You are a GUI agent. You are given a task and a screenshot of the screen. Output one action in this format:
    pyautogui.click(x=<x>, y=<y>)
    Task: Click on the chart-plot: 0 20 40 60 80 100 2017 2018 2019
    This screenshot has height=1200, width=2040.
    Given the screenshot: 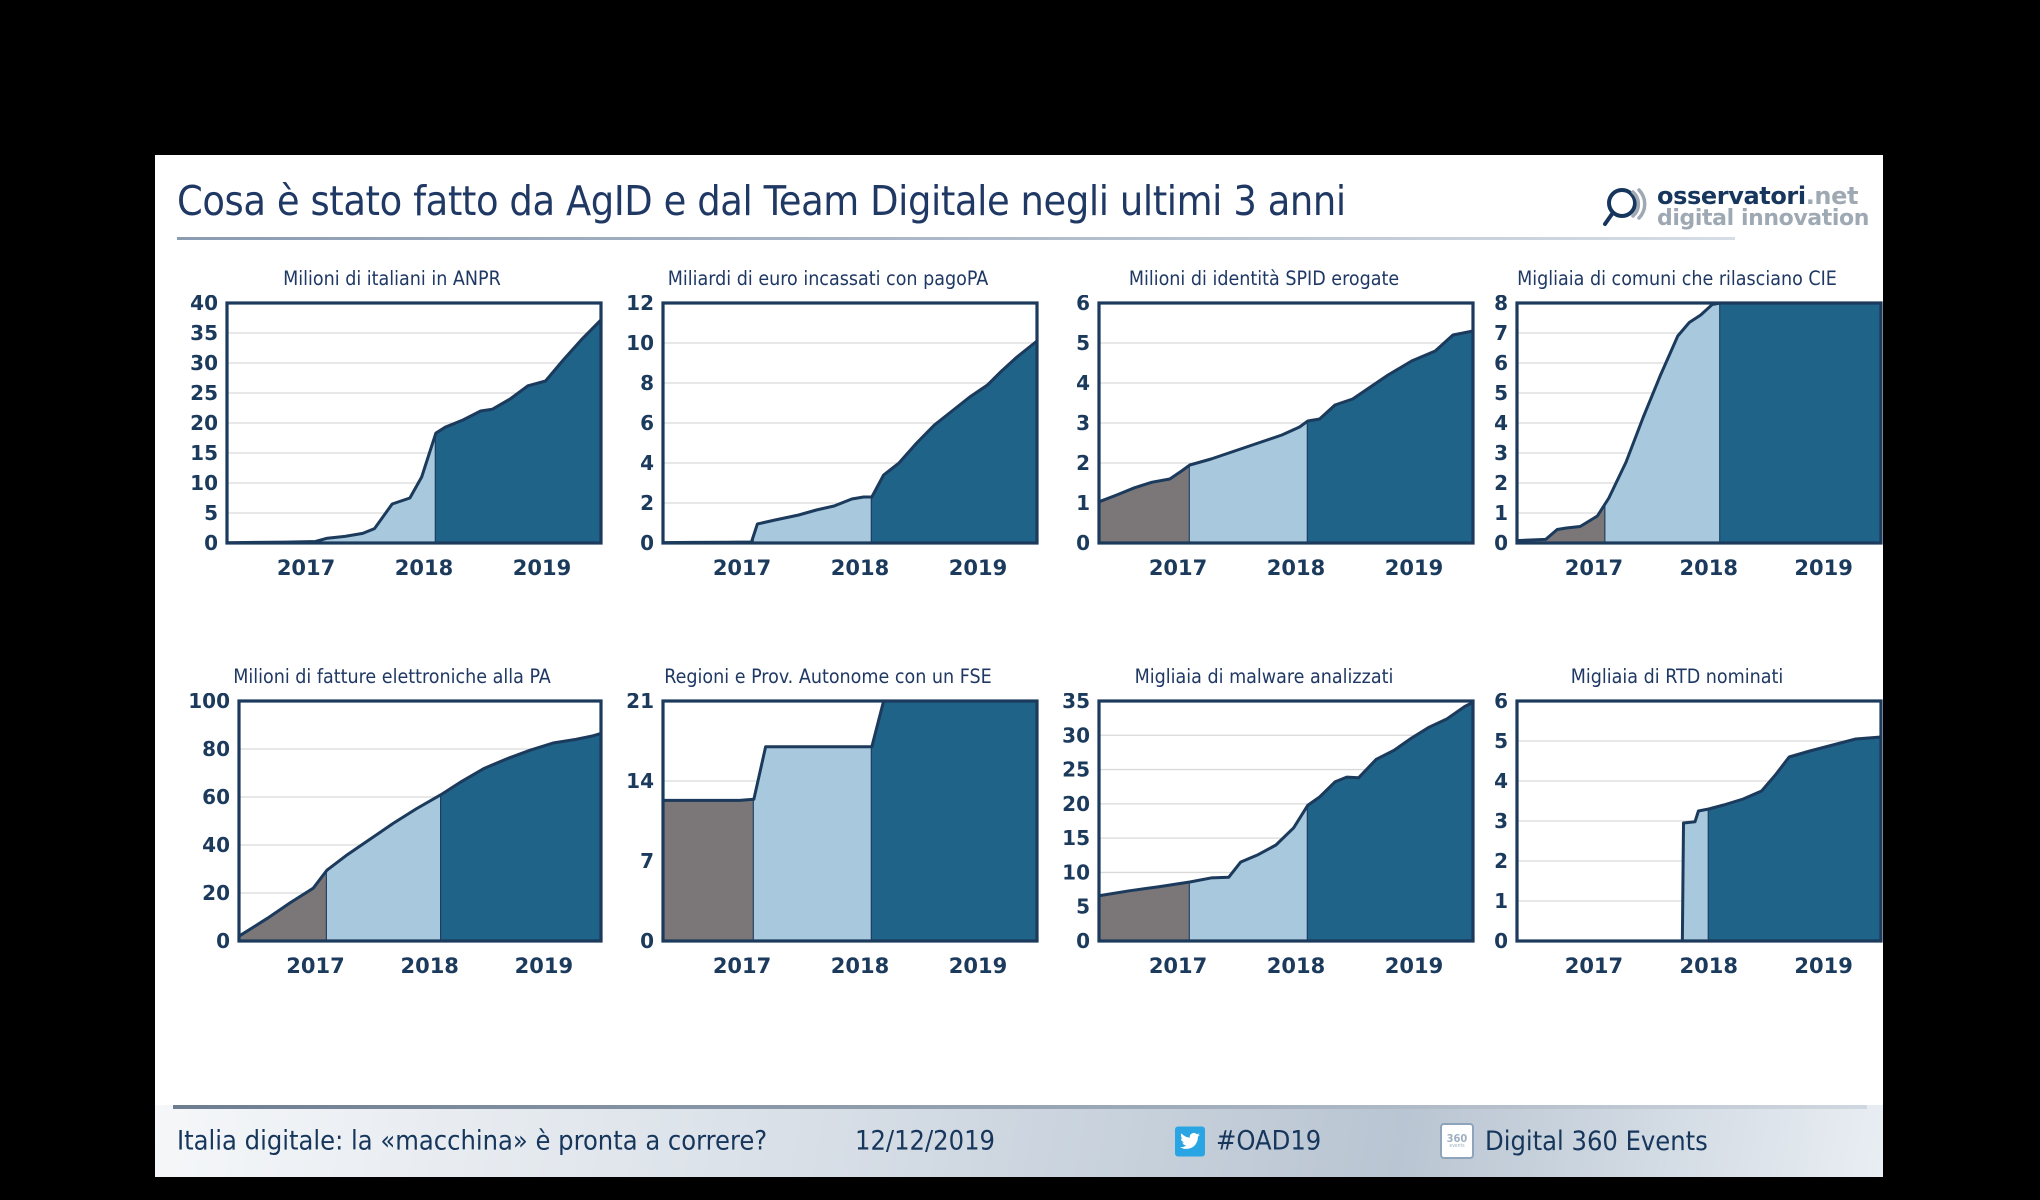 What is the action you would take?
    pyautogui.click(x=395, y=834)
    